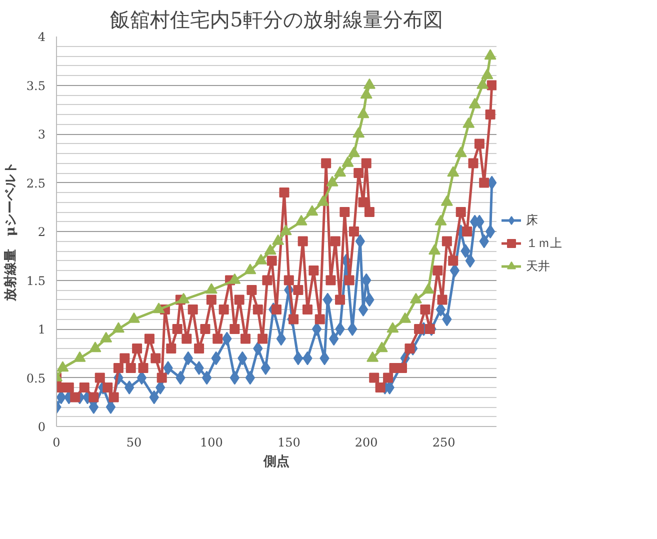  What do you see at coordinates (56, 443) in the screenshot?
I see `x-tick-label: 0` at bounding box center [56, 443].